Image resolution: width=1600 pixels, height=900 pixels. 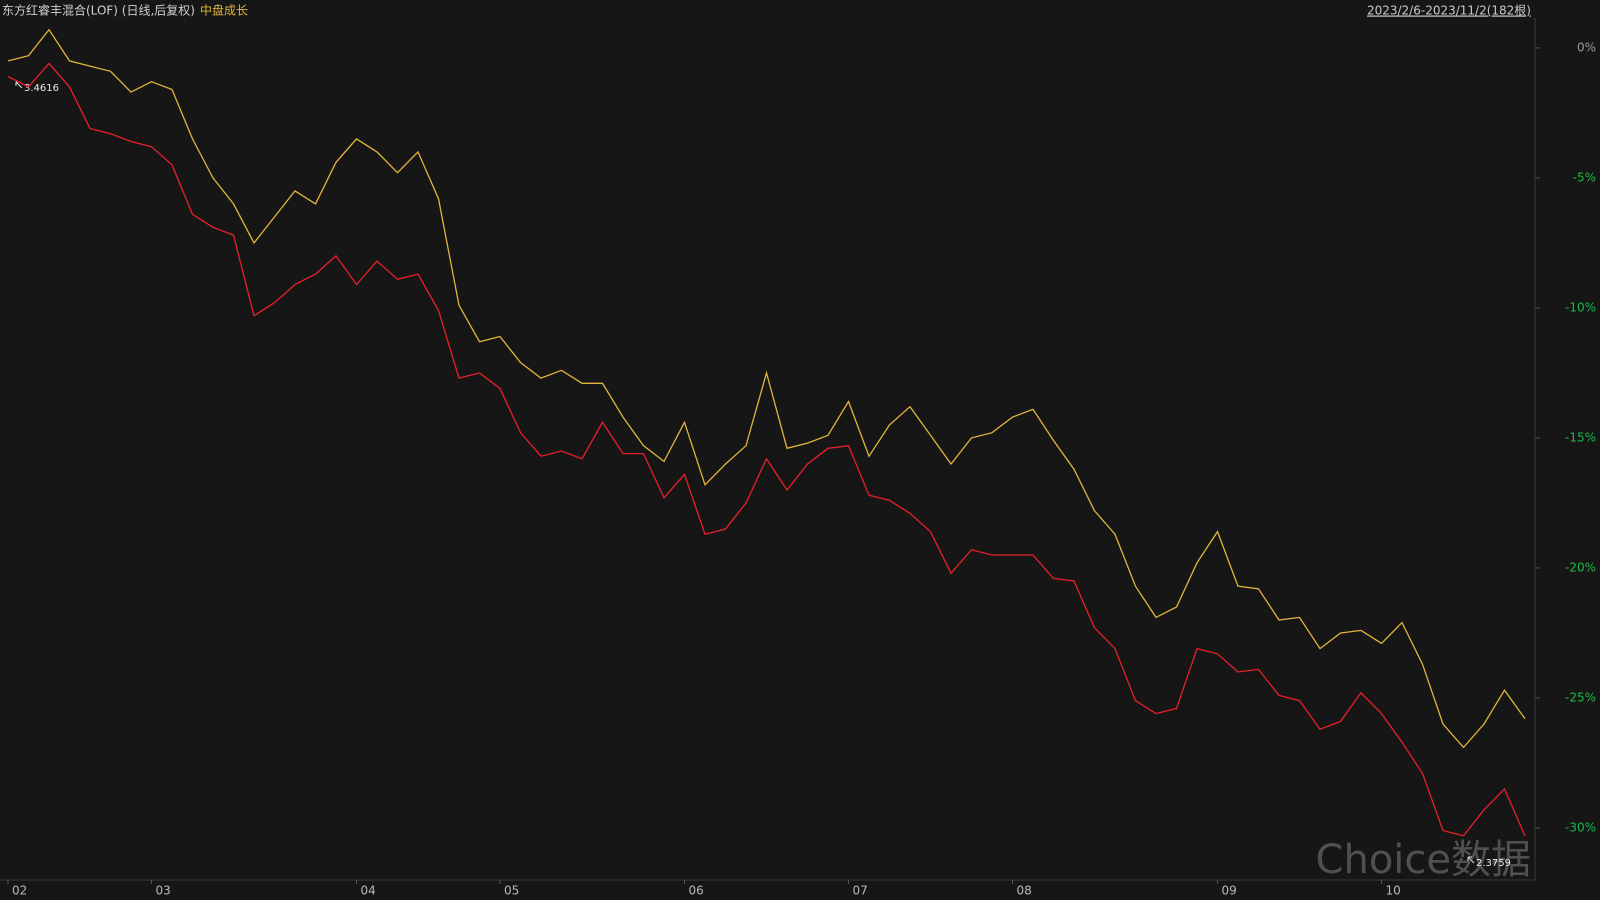 I want to click on min-label: 2.3759, so click(x=1493, y=863).